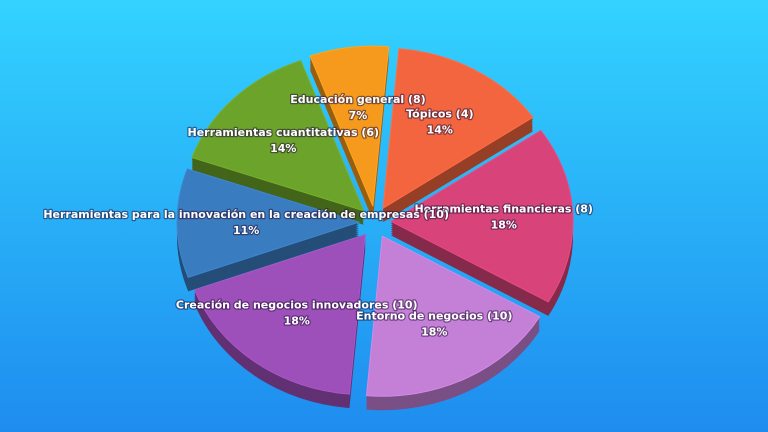  What do you see at coordinates (297, 305) in the screenshot?
I see `slice-label: Creación de negocios innovadores (10)` at bounding box center [297, 305].